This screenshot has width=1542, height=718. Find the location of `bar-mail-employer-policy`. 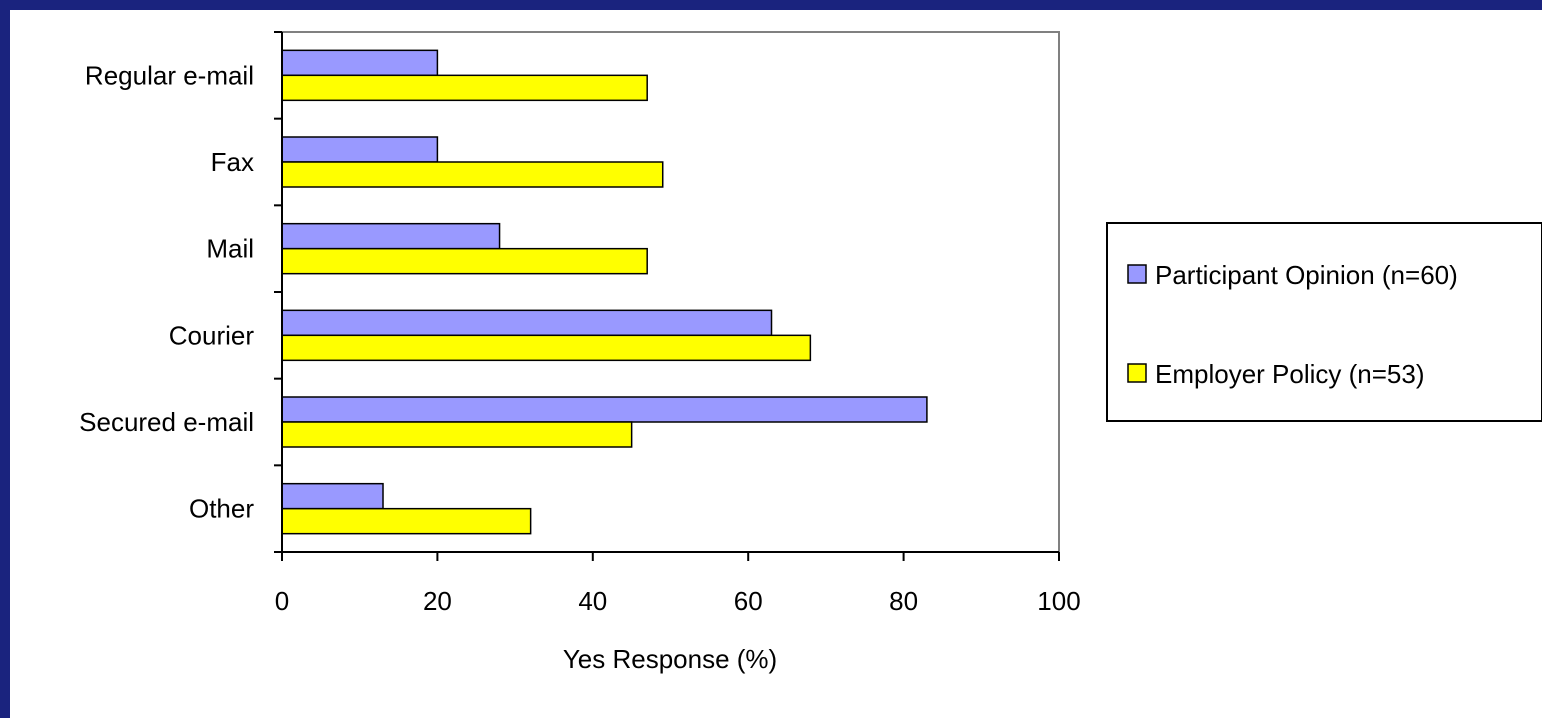

bar-mail-employer-policy is located at coordinates (464, 261).